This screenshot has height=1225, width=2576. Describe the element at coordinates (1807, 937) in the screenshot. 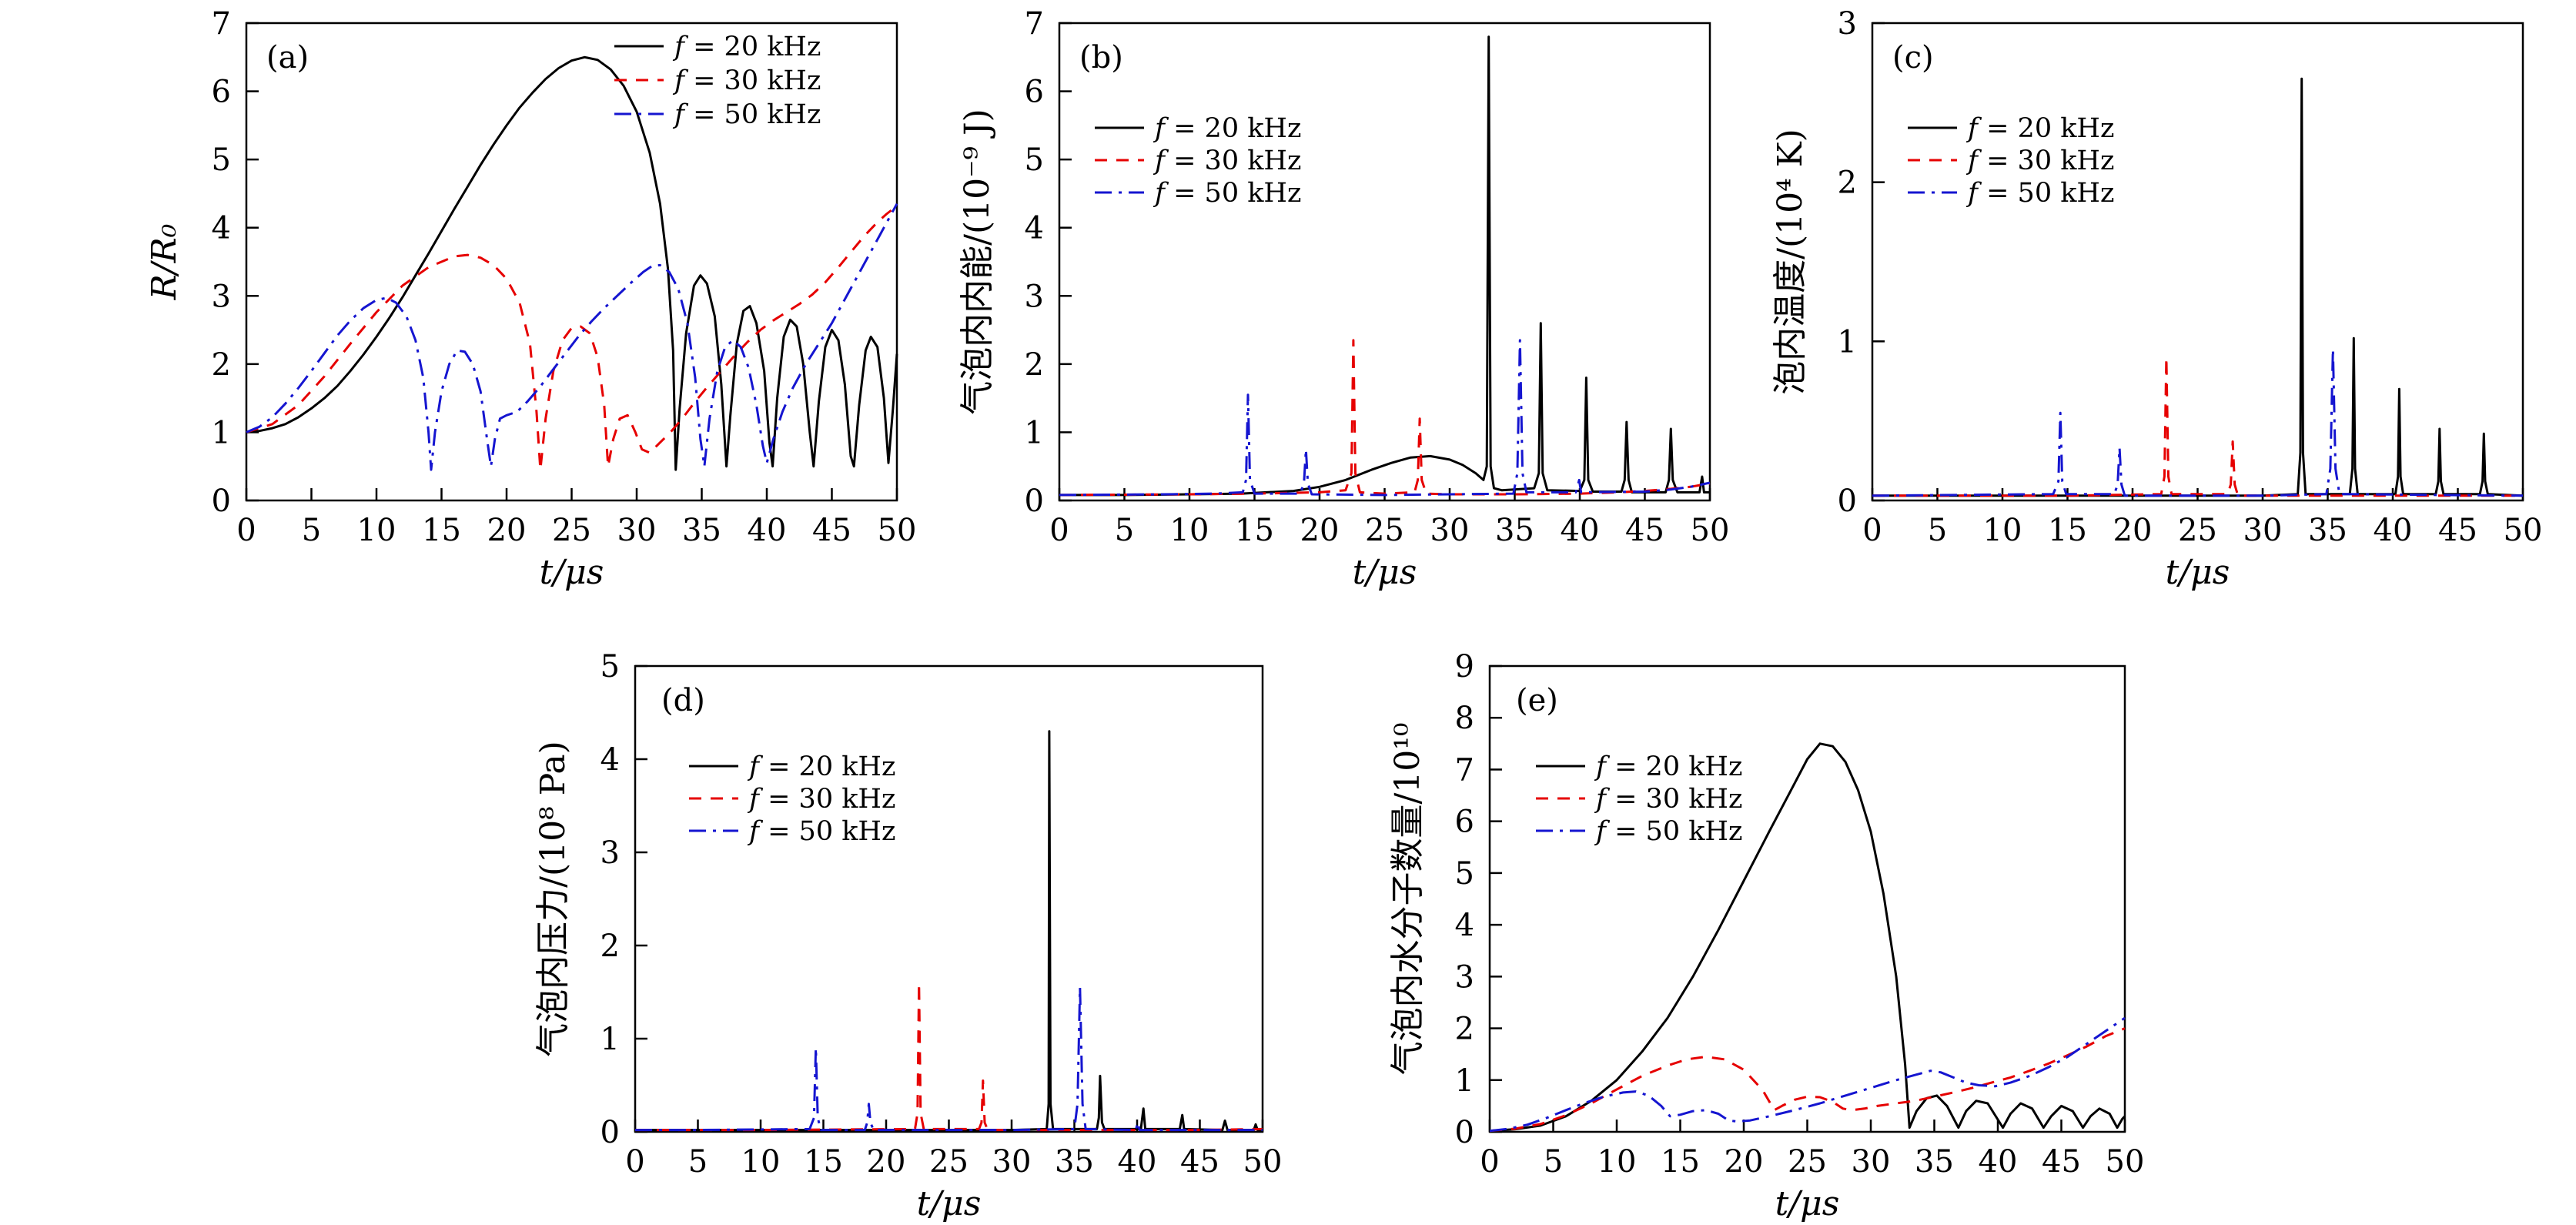

I see `series-e-20kHz` at that location.